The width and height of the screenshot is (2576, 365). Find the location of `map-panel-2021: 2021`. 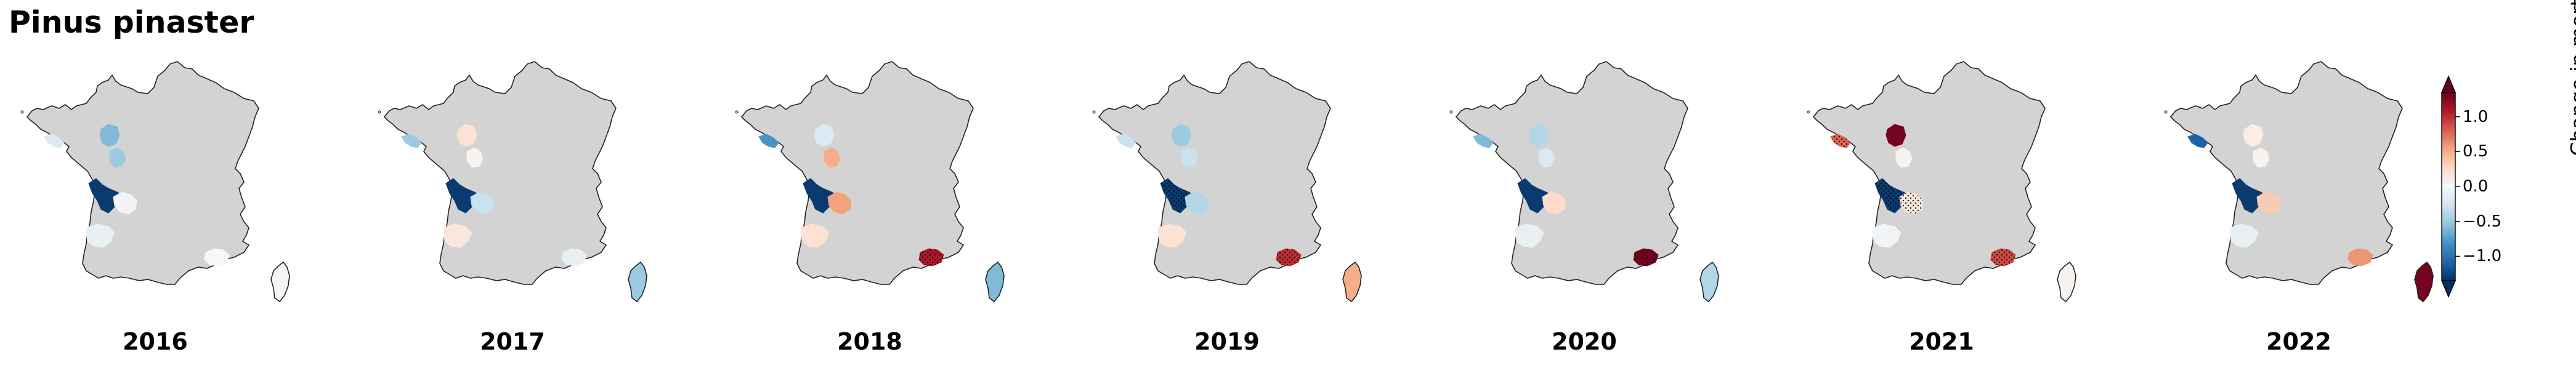

map-panel-2021: 2021 is located at coordinates (1931, 182).